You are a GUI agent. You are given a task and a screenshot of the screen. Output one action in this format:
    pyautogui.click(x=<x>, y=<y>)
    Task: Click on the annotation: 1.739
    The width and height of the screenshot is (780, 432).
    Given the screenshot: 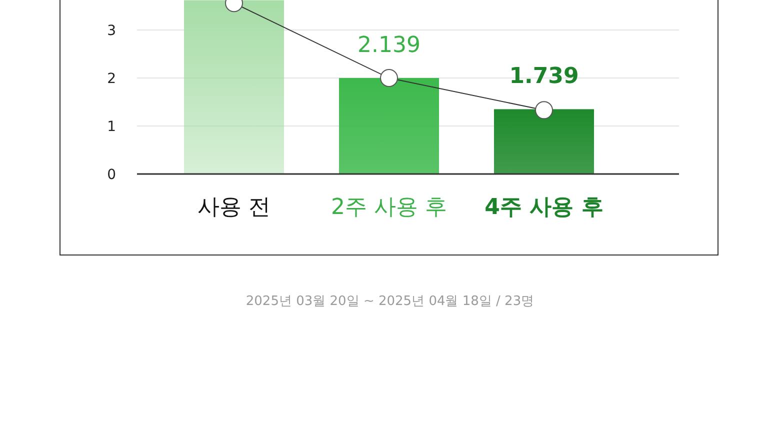 What is the action you would take?
    pyautogui.click(x=544, y=76)
    